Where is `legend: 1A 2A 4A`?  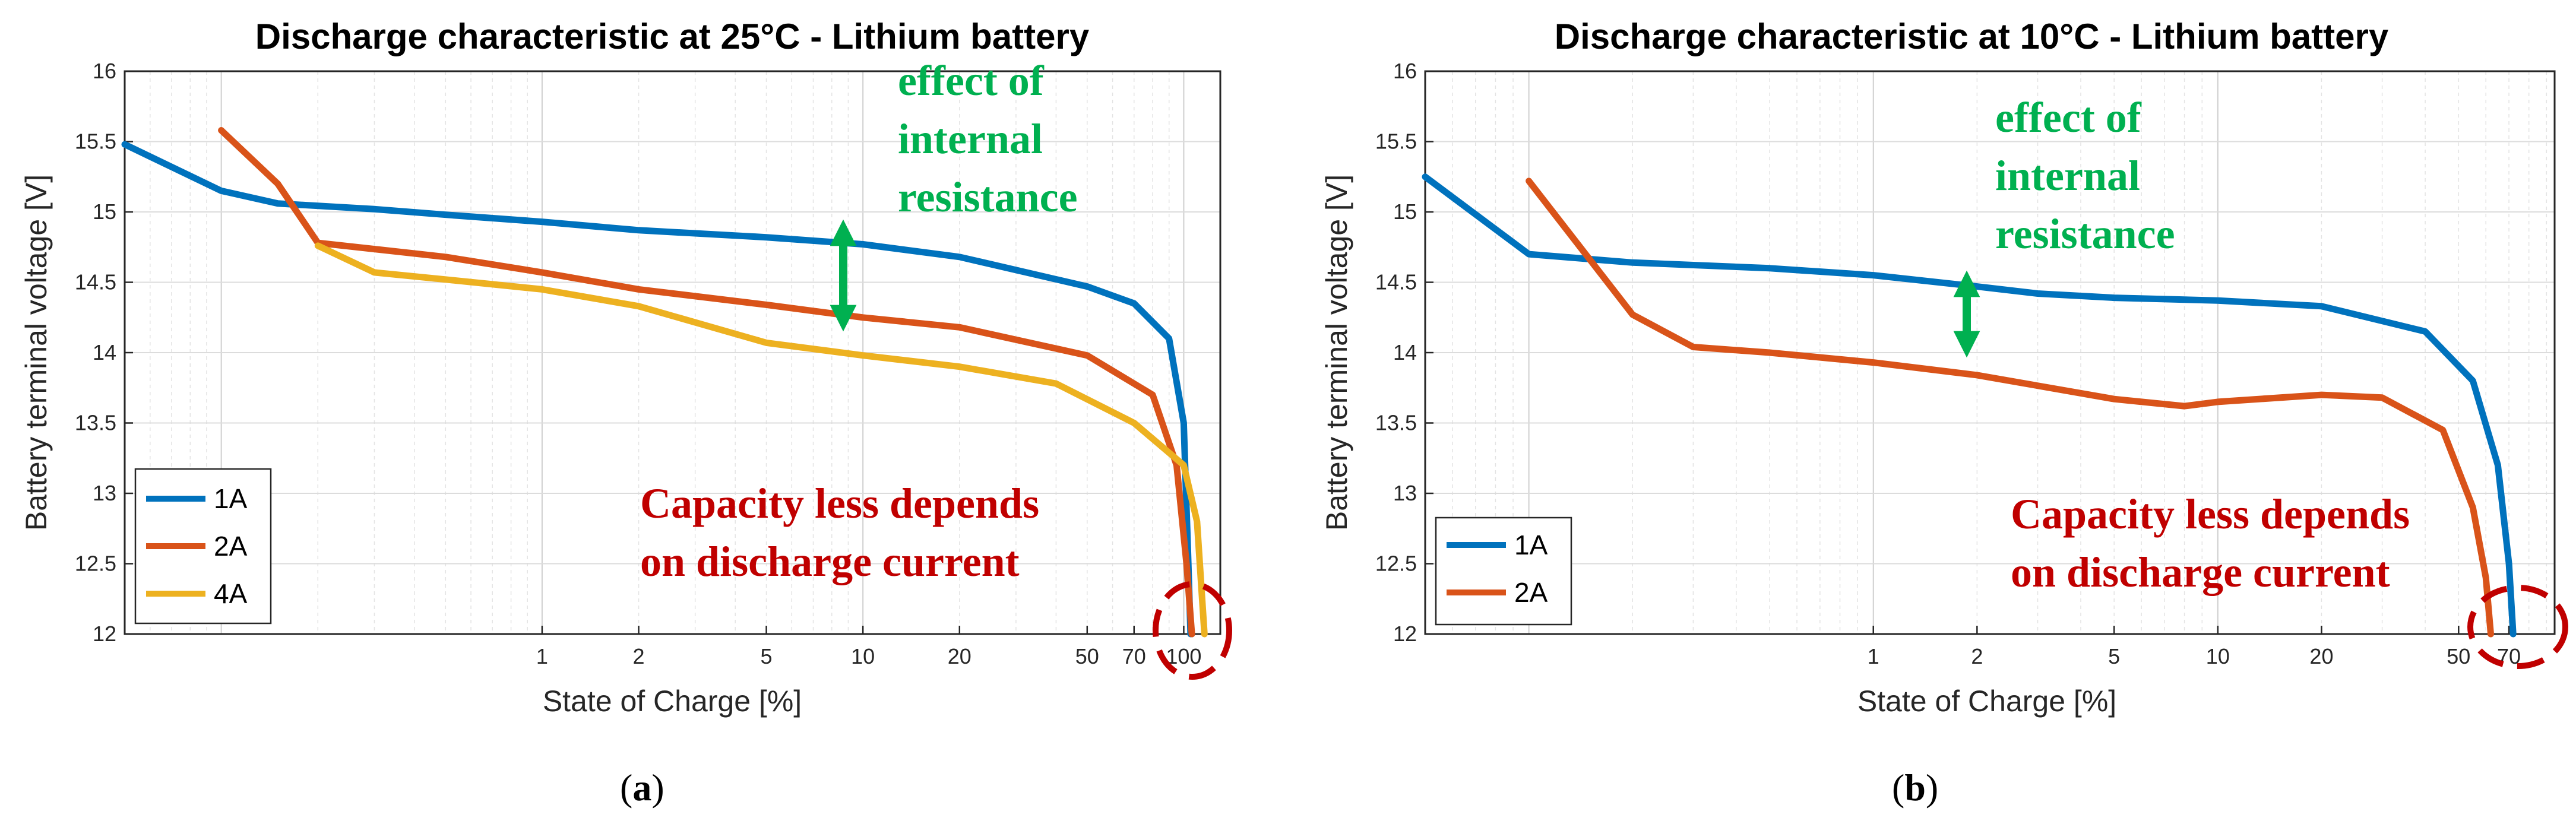 legend: 1A 2A 4A is located at coordinates (203, 546).